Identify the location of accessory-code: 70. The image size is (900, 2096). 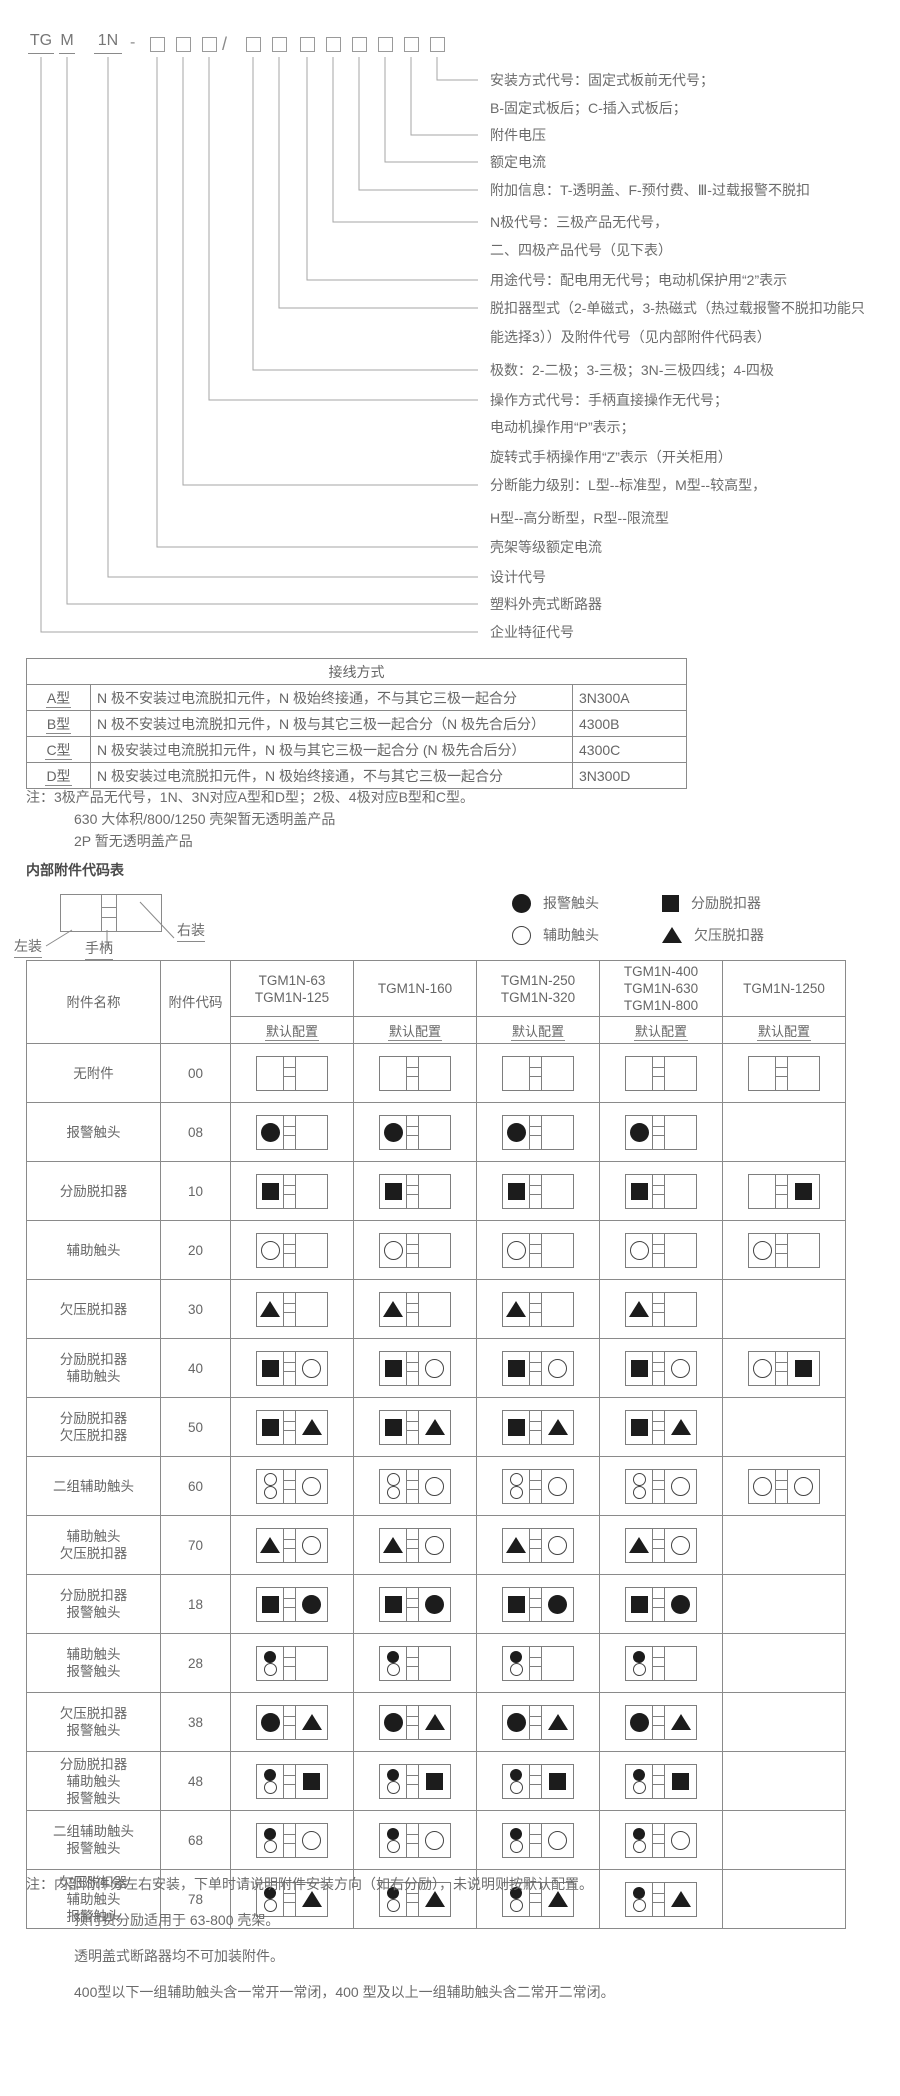
(195, 1545).